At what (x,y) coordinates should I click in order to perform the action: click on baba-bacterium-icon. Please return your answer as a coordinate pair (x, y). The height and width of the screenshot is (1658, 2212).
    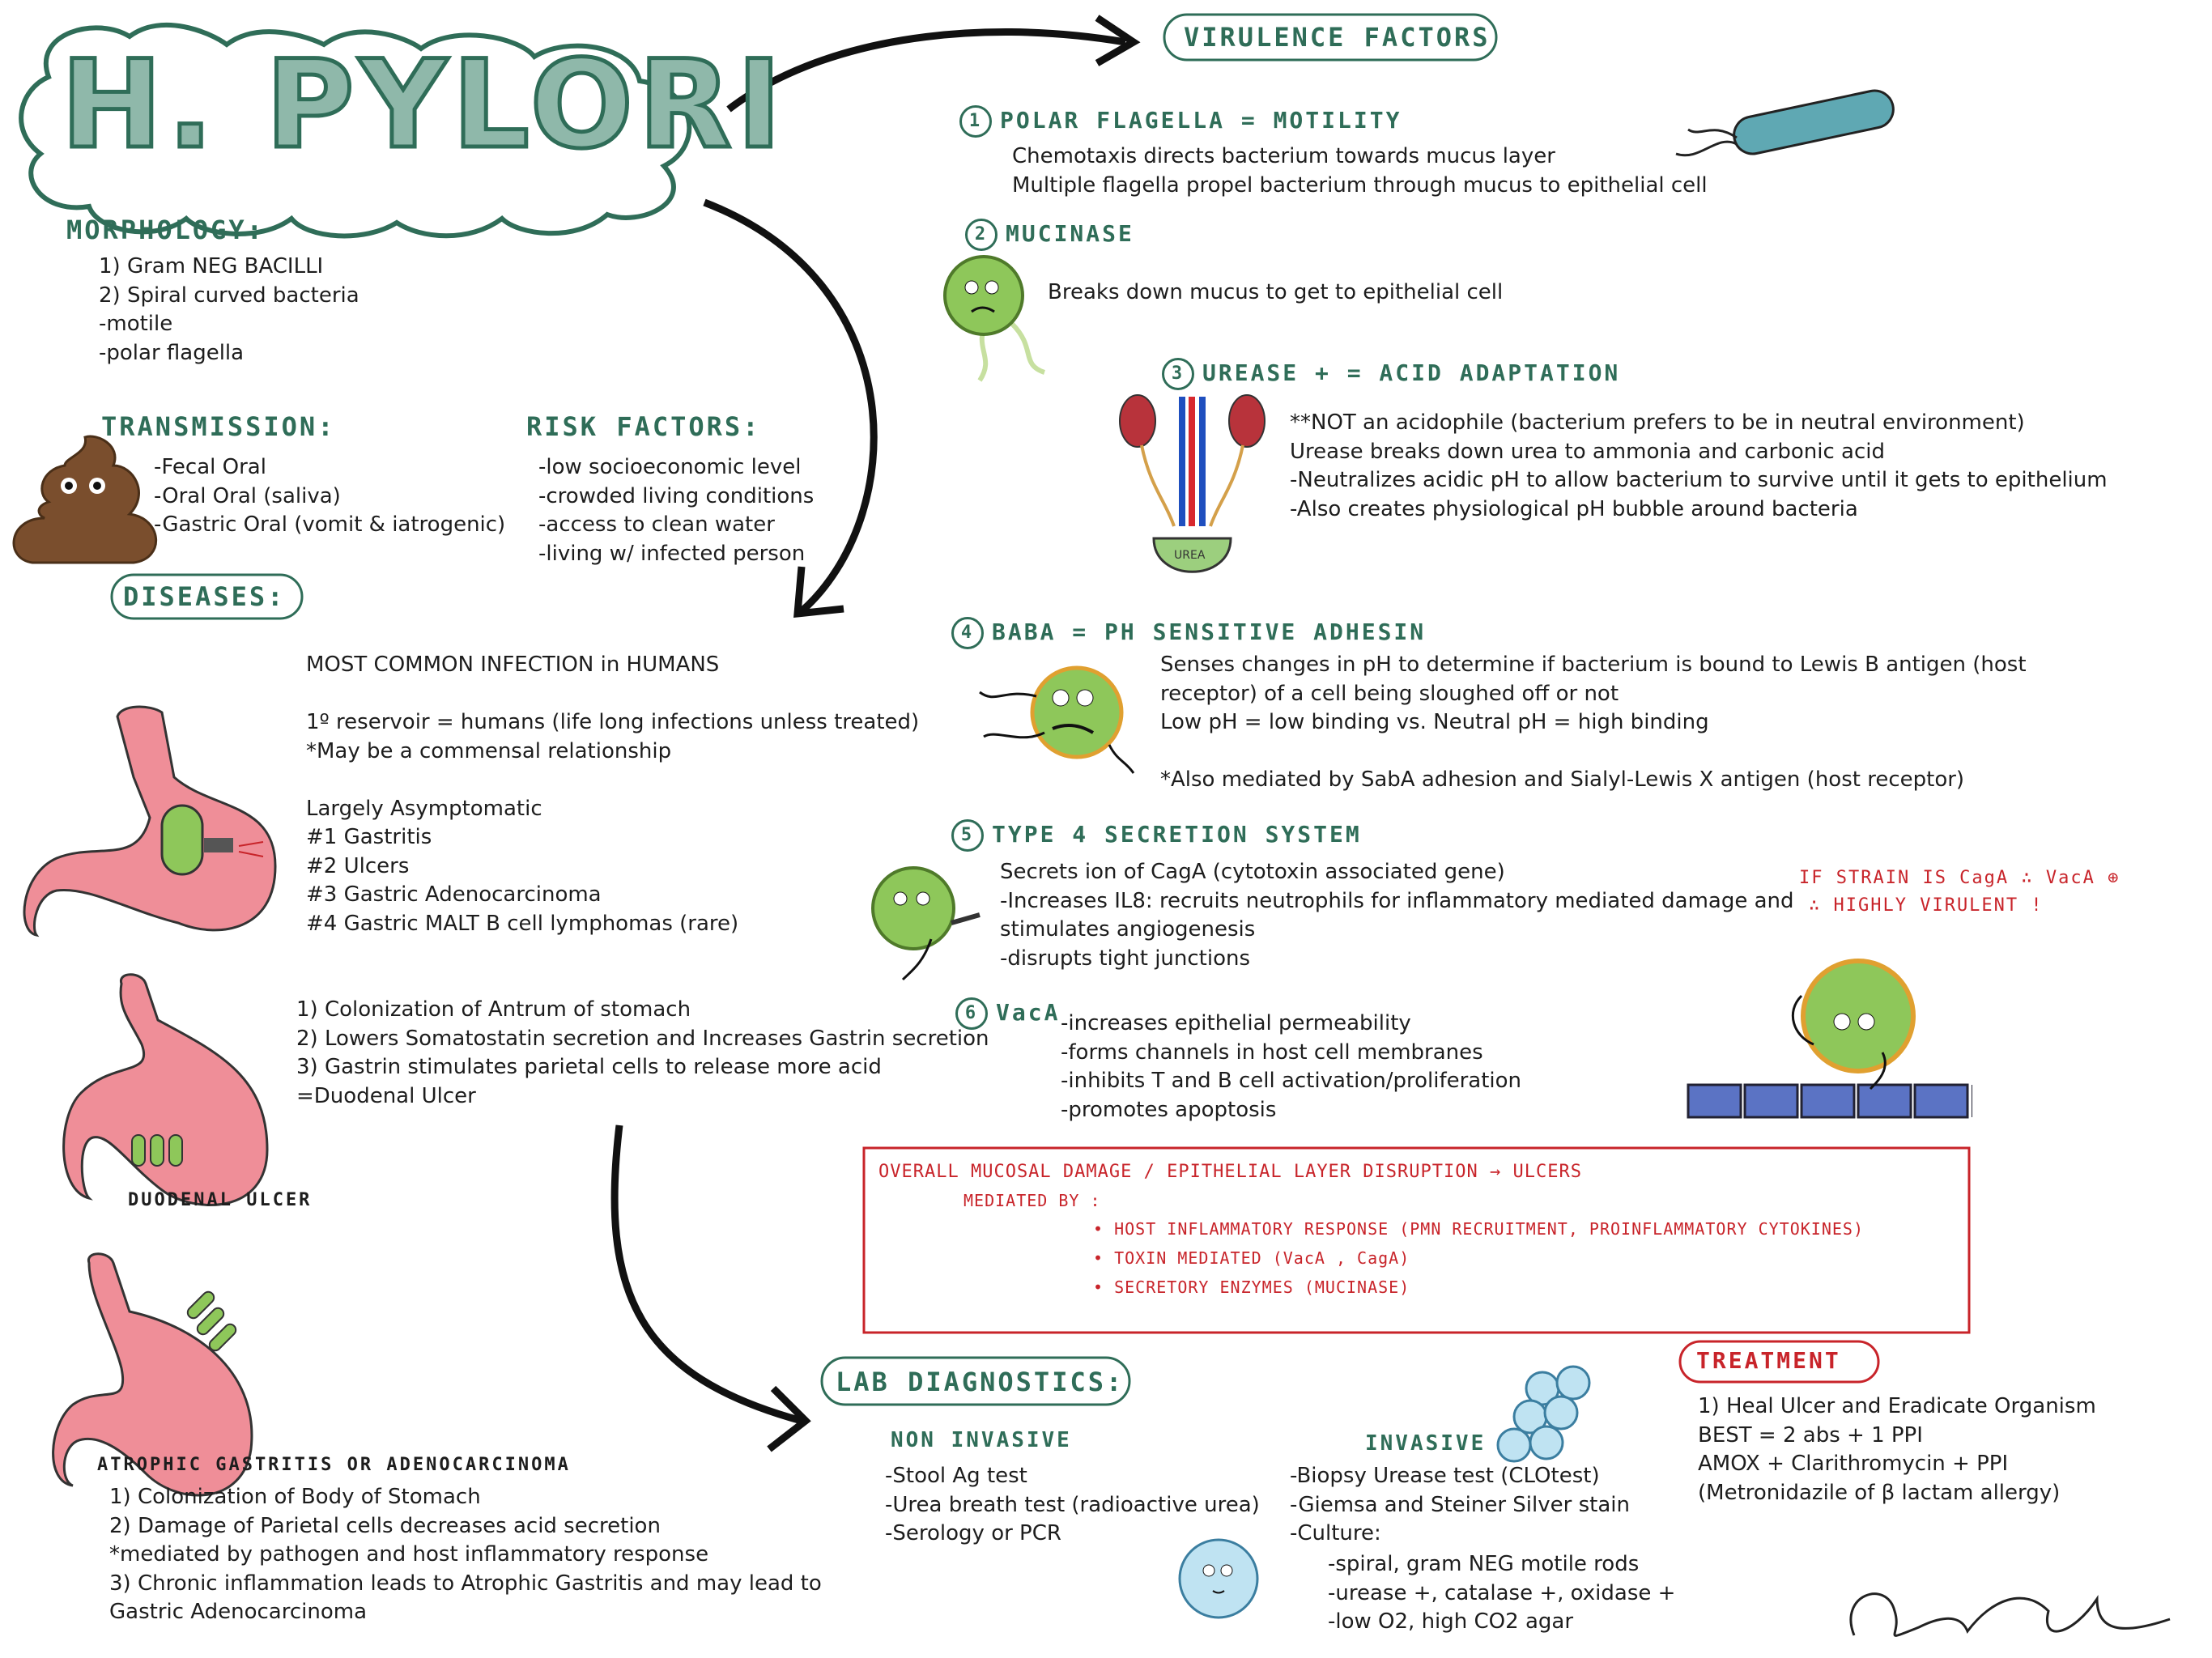
    Looking at the image, I should click on (1057, 719).